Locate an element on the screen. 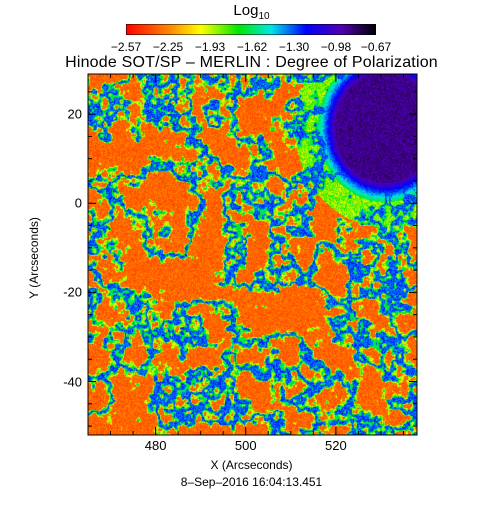 The image size is (503, 512). colorbar-tick-label: −1.30 is located at coordinates (294, 47).